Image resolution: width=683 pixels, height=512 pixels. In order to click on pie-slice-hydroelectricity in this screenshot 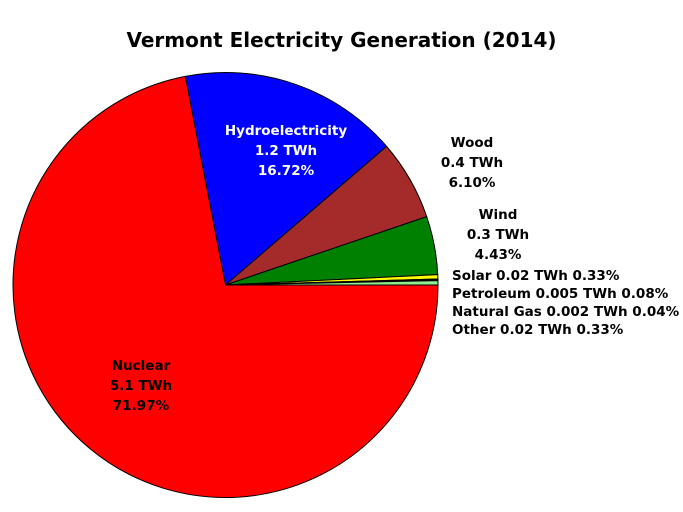, I will do `click(286, 179)`.